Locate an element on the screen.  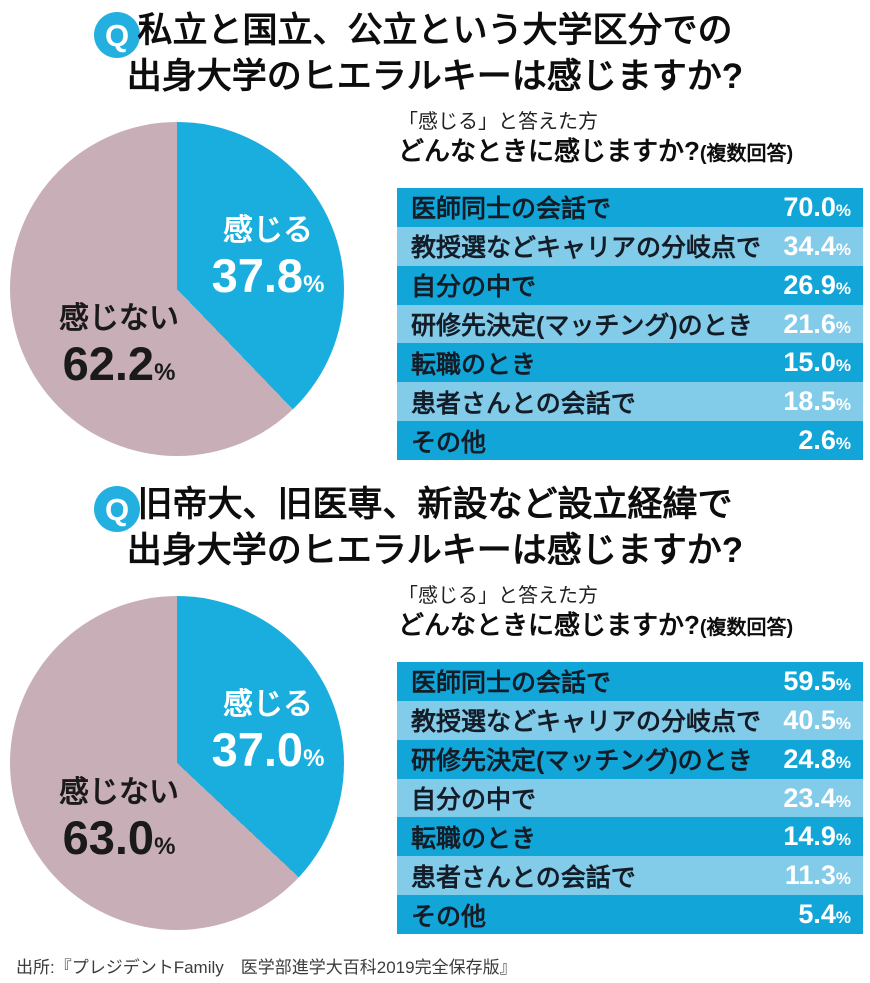
table-row: 患者さんとの会話で 11.3% is located at coordinates (630, 876).